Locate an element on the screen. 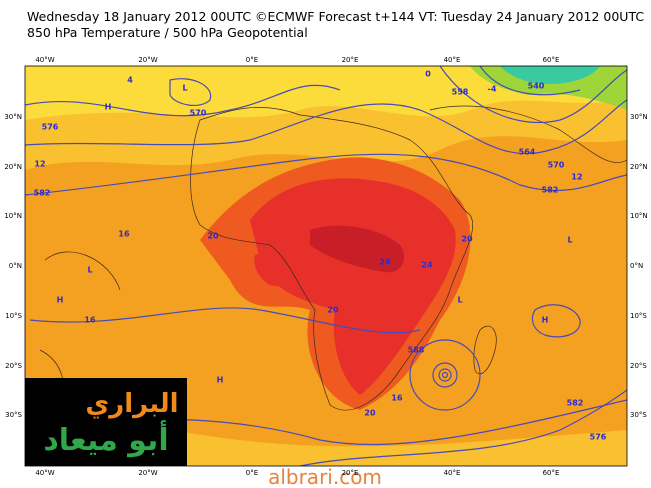 The height and width of the screenshot is (488, 651). lon-label-bottom: 20°E is located at coordinates (350, 473).